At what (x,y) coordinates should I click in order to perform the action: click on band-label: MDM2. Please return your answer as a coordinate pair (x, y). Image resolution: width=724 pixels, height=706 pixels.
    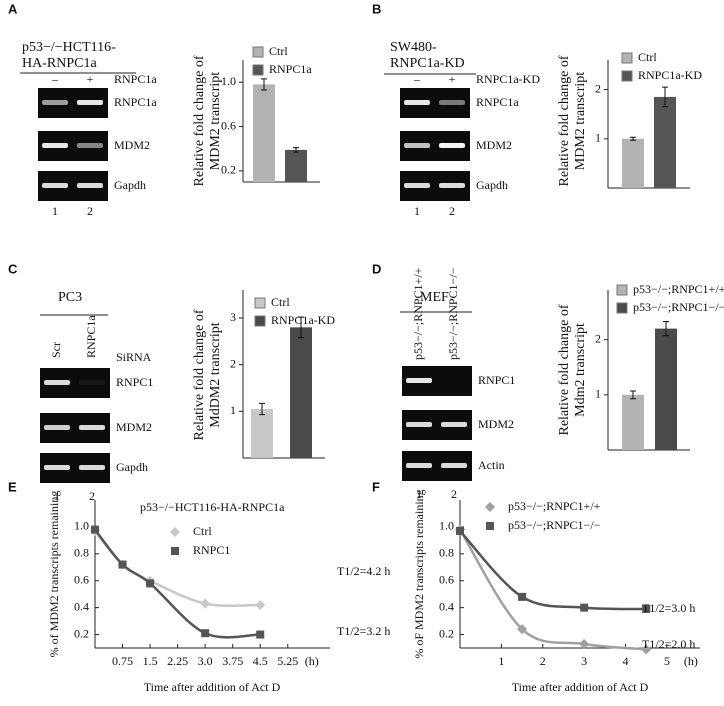
    Looking at the image, I should click on (134, 427).